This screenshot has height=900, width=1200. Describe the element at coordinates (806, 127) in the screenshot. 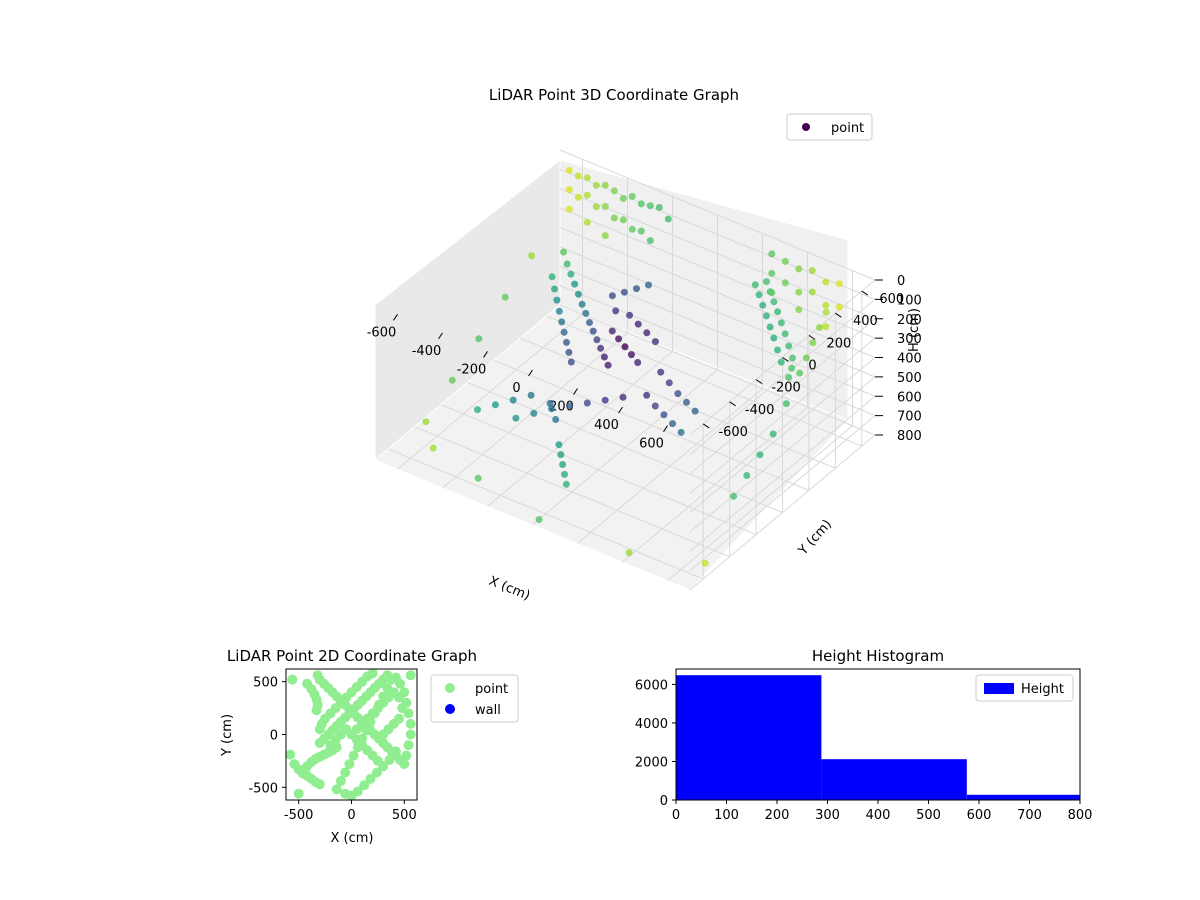

I see `legend-3d-marker-point` at that location.